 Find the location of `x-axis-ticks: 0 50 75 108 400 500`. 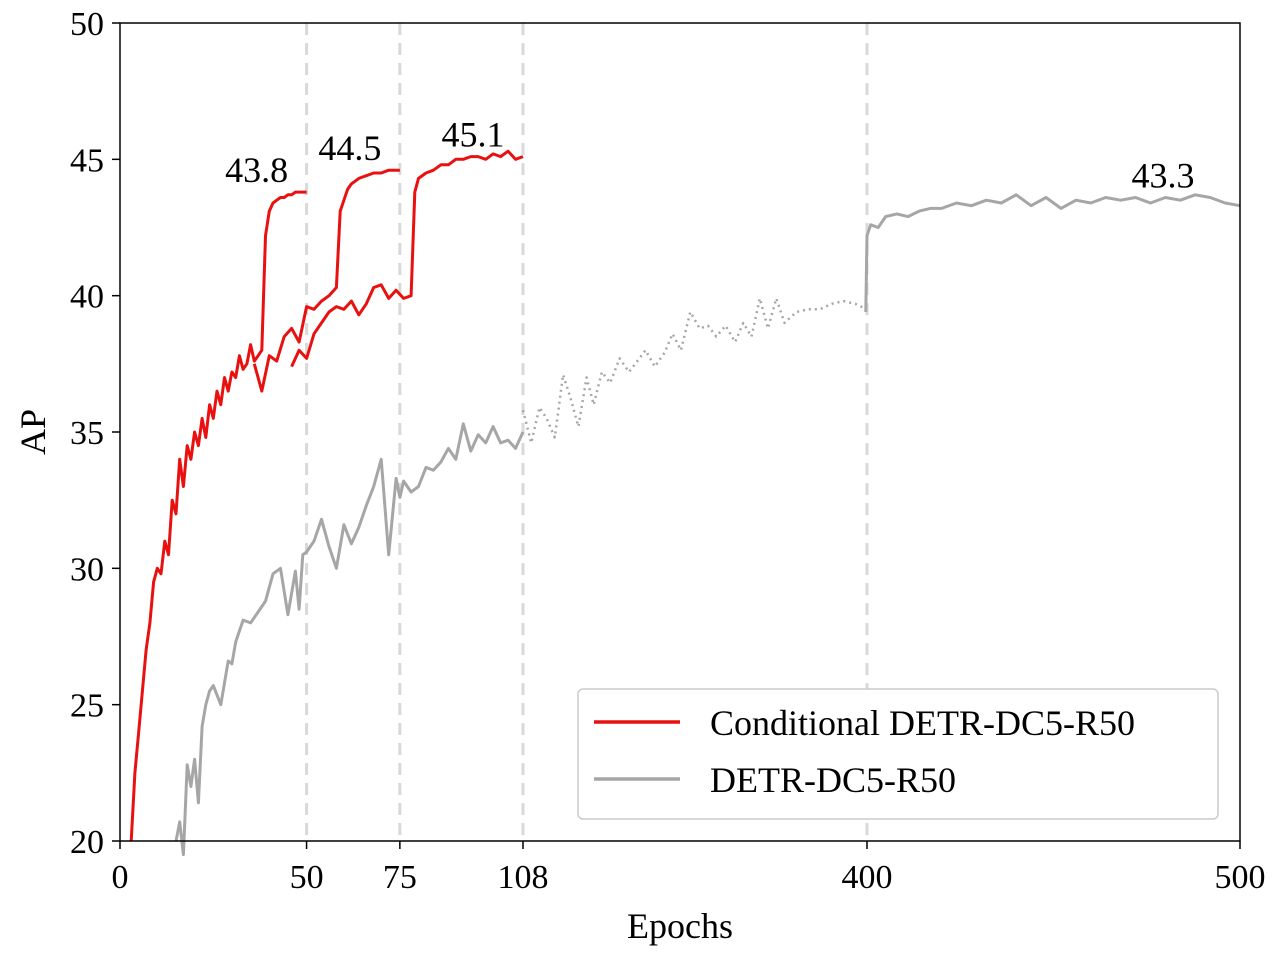

x-axis-ticks: 0 50 75 108 400 500 is located at coordinates (689, 868).